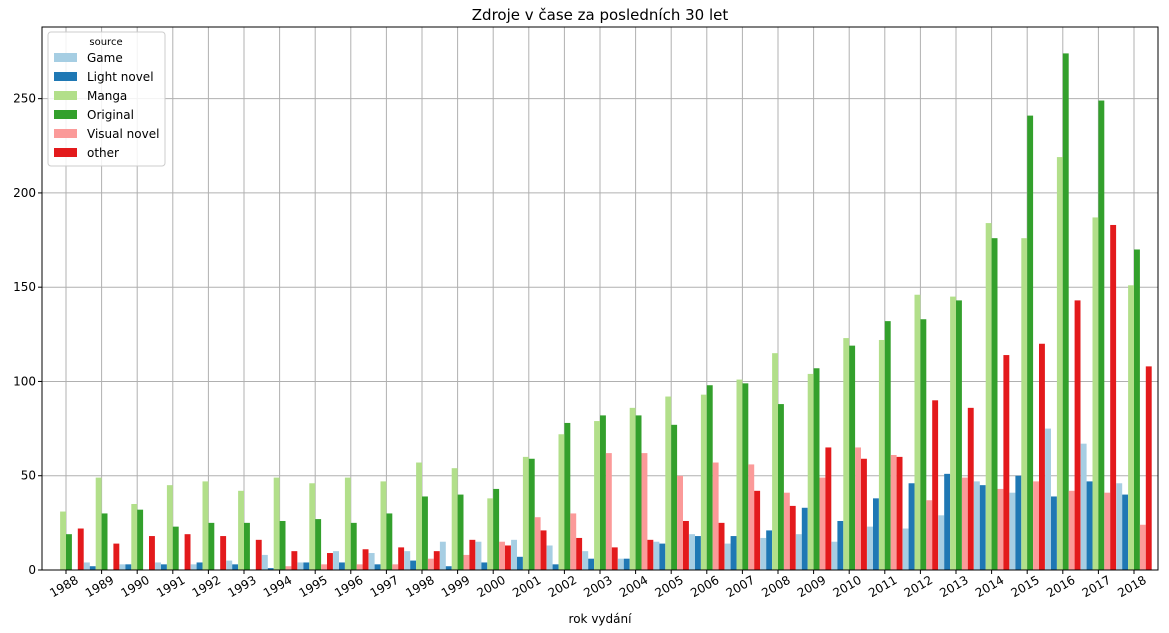 The height and width of the screenshot is (633, 1169). I want to click on x-tick-label: 2007, so click(740, 586).